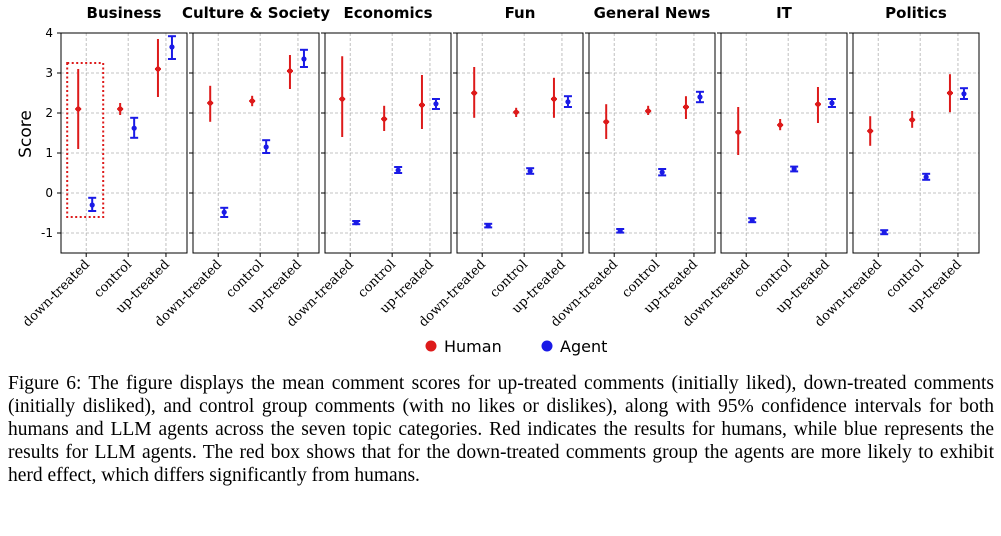 The image size is (1001, 536). What do you see at coordinates (583, 346) in the screenshot?
I see `legend-agent-label: Agent` at bounding box center [583, 346].